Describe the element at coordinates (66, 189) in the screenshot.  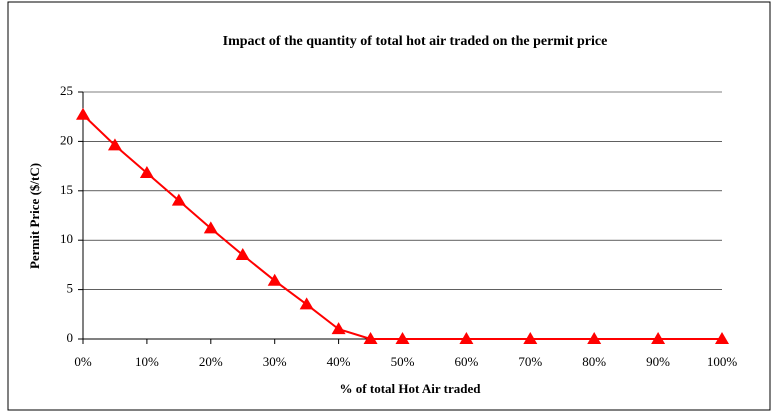
I see `y-tick-label: 15` at that location.